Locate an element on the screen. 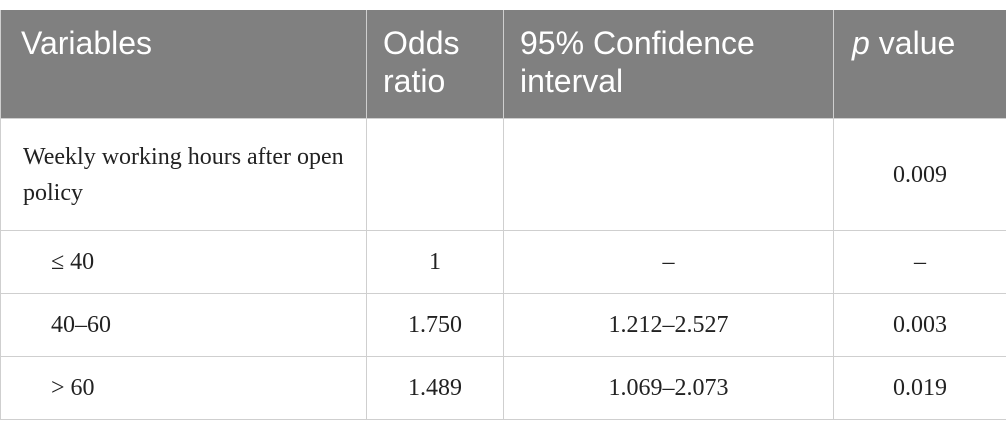 The width and height of the screenshot is (1006, 430). header-cell: 95% Confidence interval is located at coordinates (668, 64).